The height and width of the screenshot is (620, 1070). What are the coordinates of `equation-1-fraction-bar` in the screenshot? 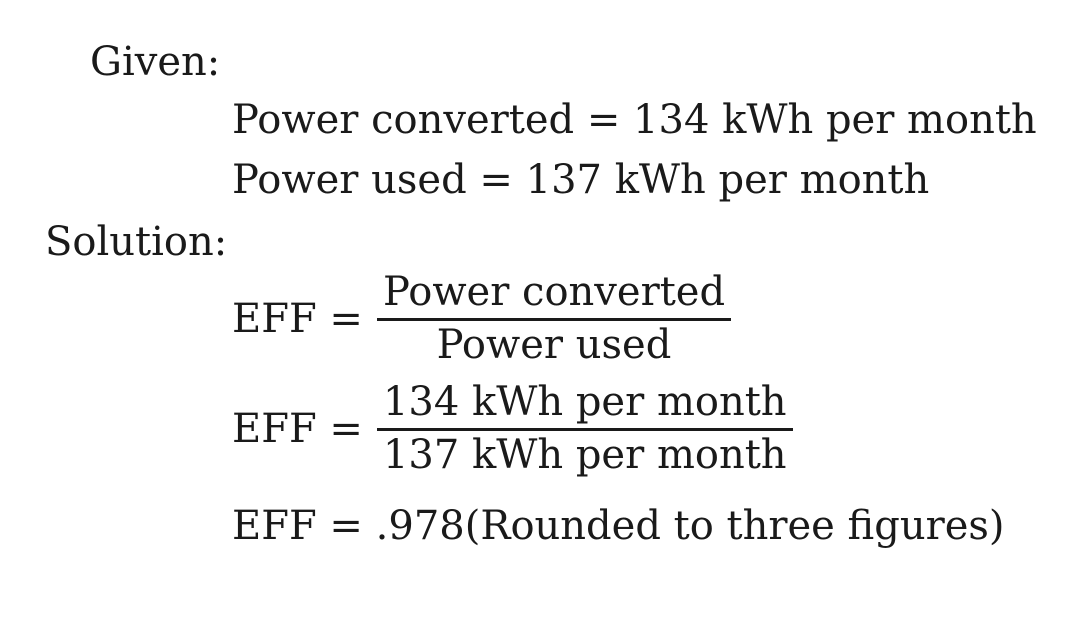 It's located at (554, 319).